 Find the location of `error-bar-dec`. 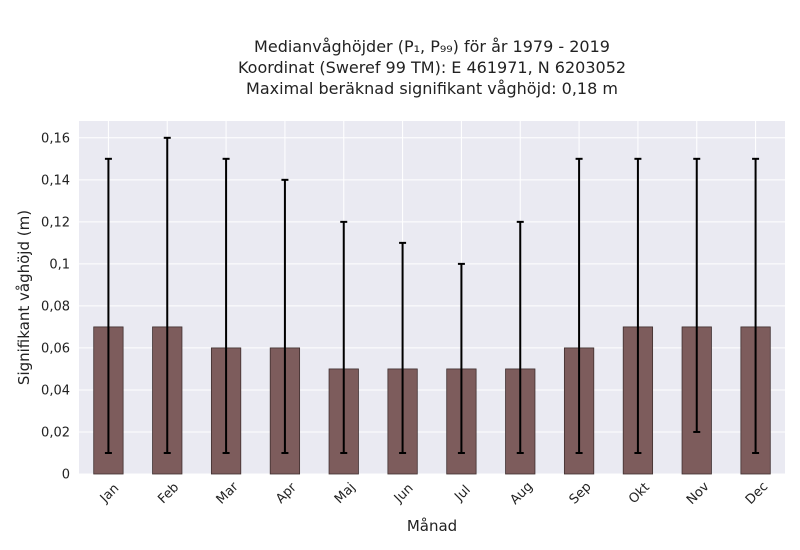

error-bar-dec is located at coordinates (756, 305).